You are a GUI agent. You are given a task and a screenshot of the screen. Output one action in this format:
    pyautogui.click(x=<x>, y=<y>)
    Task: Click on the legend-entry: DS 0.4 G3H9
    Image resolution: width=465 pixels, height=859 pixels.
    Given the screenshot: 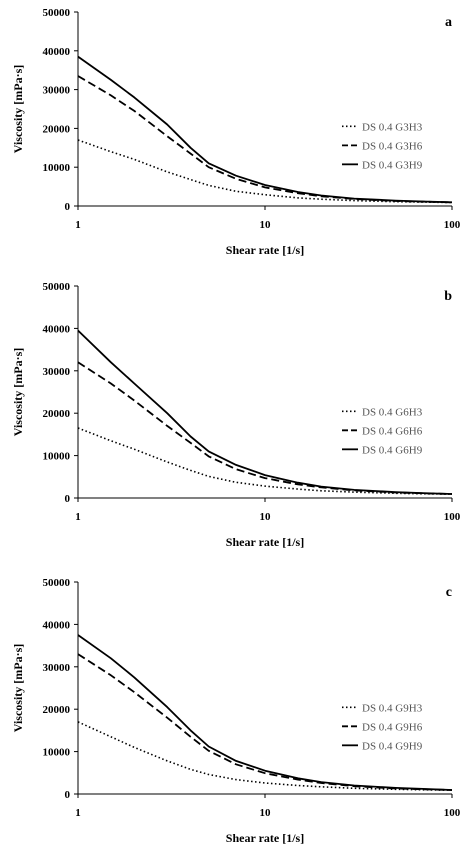 What is the action you would take?
    pyautogui.click(x=392, y=165)
    